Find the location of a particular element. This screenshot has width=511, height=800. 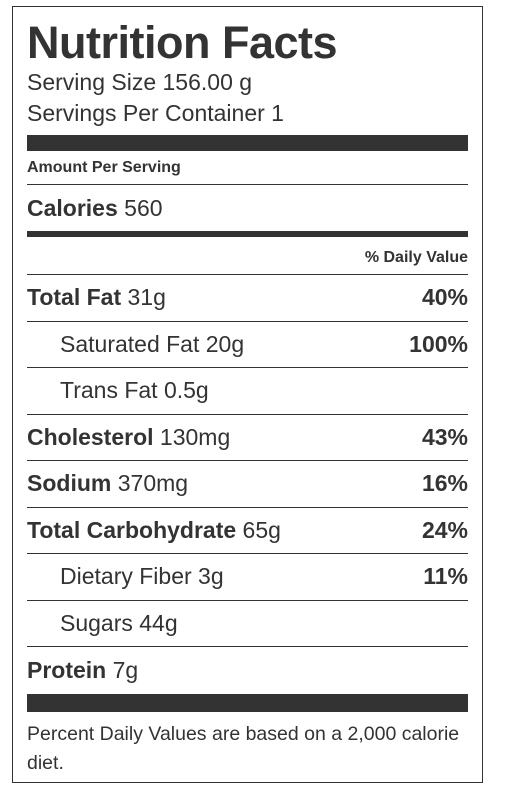

nutrient-row-dietary-fiber: Dietary Fiber 3g 11% is located at coordinates (247, 577).